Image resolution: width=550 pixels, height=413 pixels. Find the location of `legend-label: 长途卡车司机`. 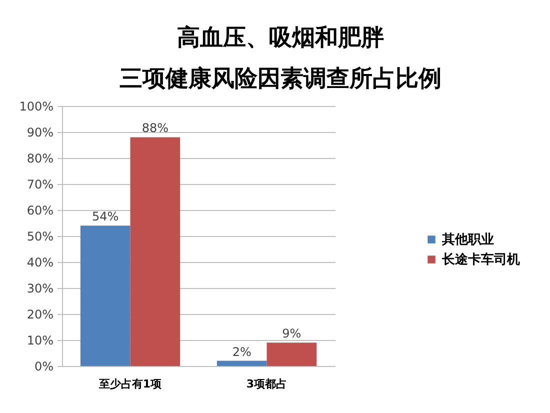

legend-label: 长途卡车司机 is located at coordinates (480, 260).